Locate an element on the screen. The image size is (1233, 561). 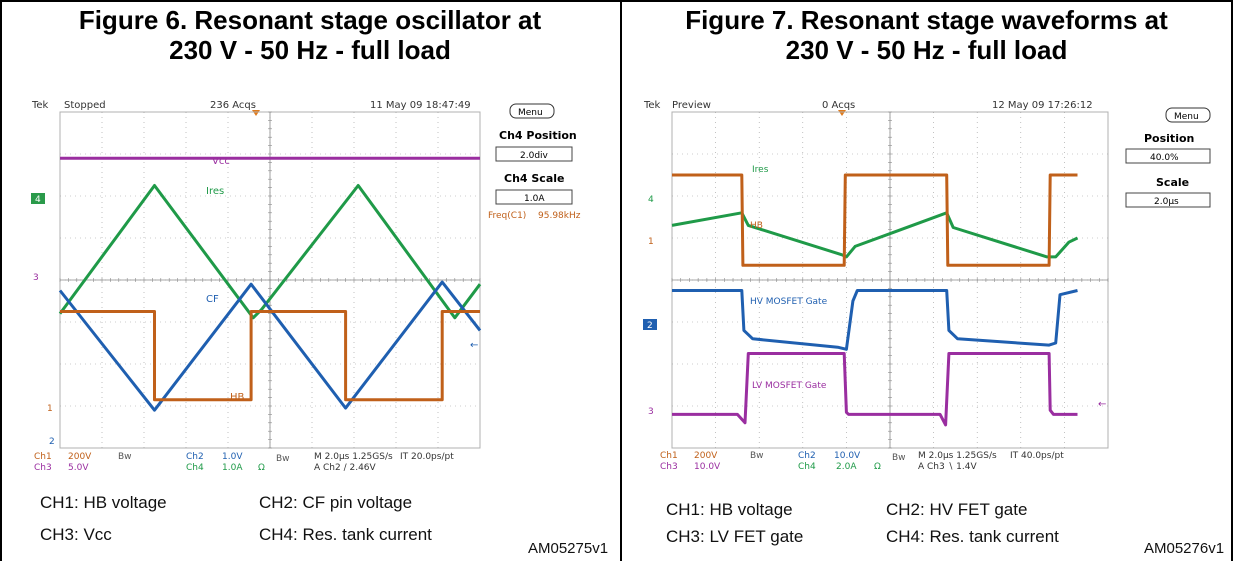
caption-ch2: CH2: CF pin voltage is located at coordinates (336, 502).